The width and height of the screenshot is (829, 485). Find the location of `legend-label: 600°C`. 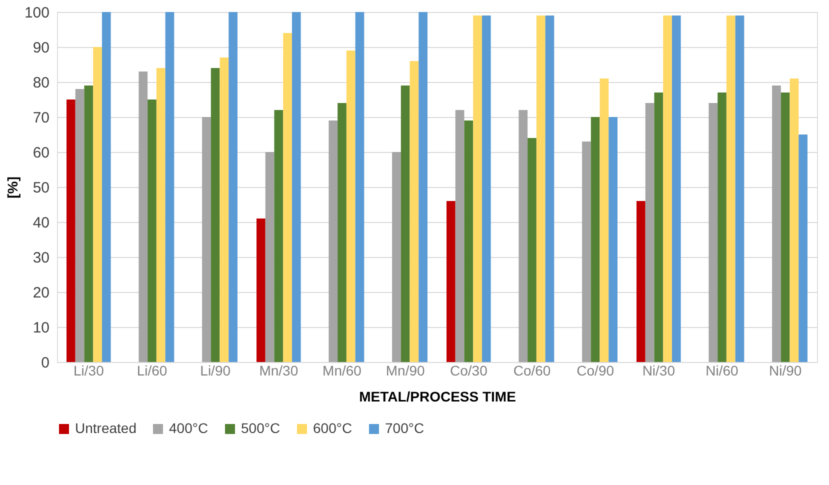

legend-label: 600°C is located at coordinates (332, 428).